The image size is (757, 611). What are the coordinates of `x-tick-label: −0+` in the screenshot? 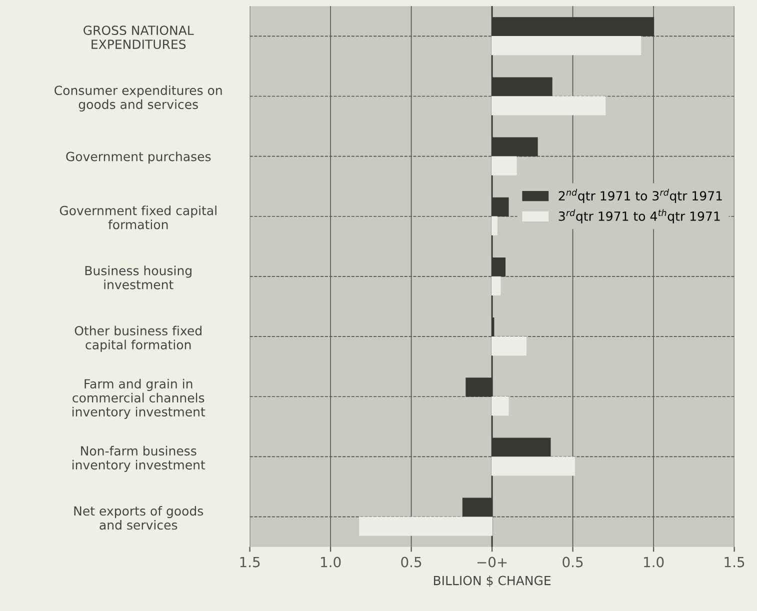 It's located at (492, 562).